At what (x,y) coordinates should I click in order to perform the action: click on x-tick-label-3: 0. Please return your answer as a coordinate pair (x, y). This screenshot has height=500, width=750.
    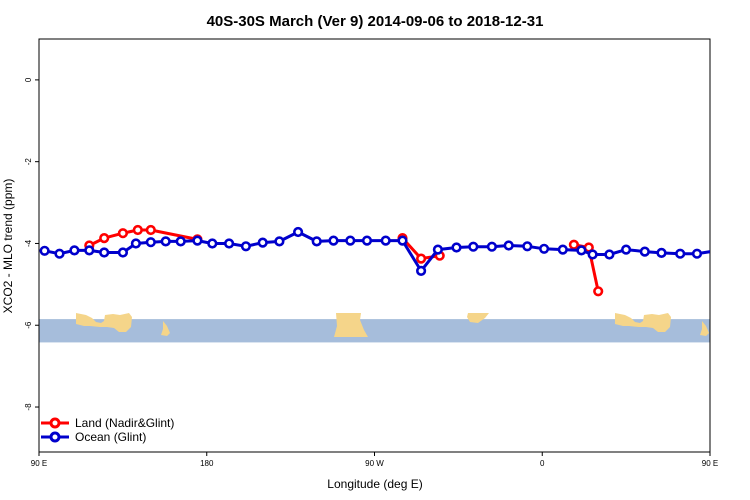
    Looking at the image, I should click on (542, 463).